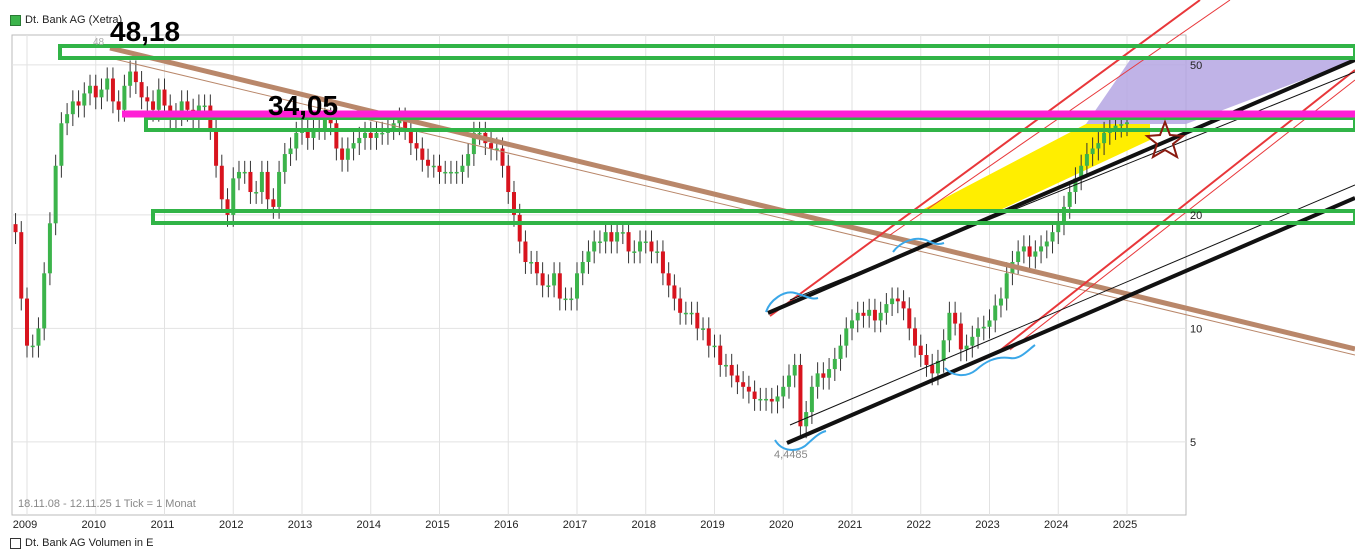 Image resolution: width=1355 pixels, height=549 pixels. I want to click on volume-legend: Dt. Bank AG Volumen in E, so click(81, 543).